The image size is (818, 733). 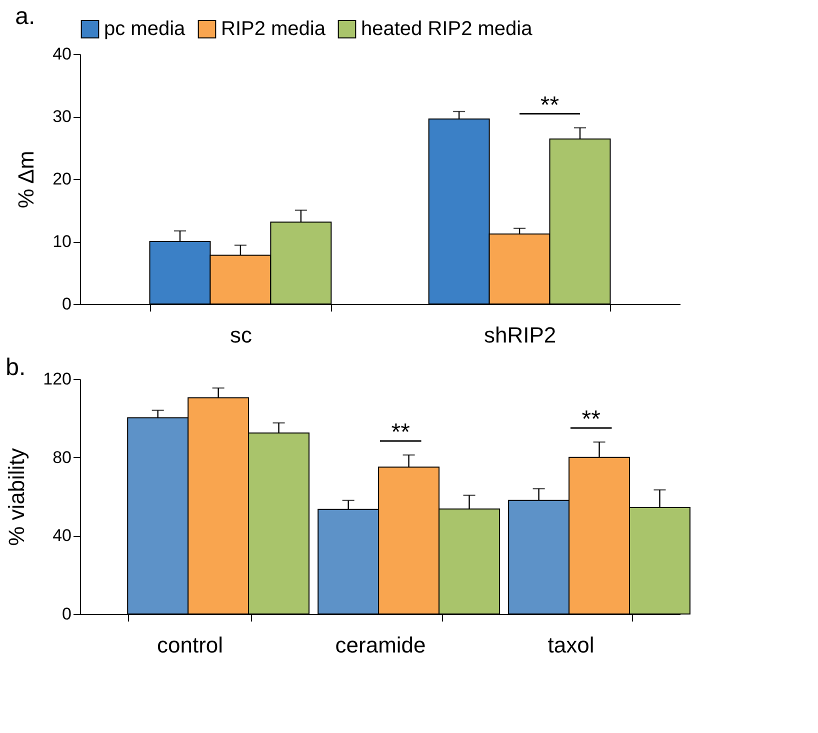 I want to click on x-tick-label: taxol, so click(x=571, y=645).